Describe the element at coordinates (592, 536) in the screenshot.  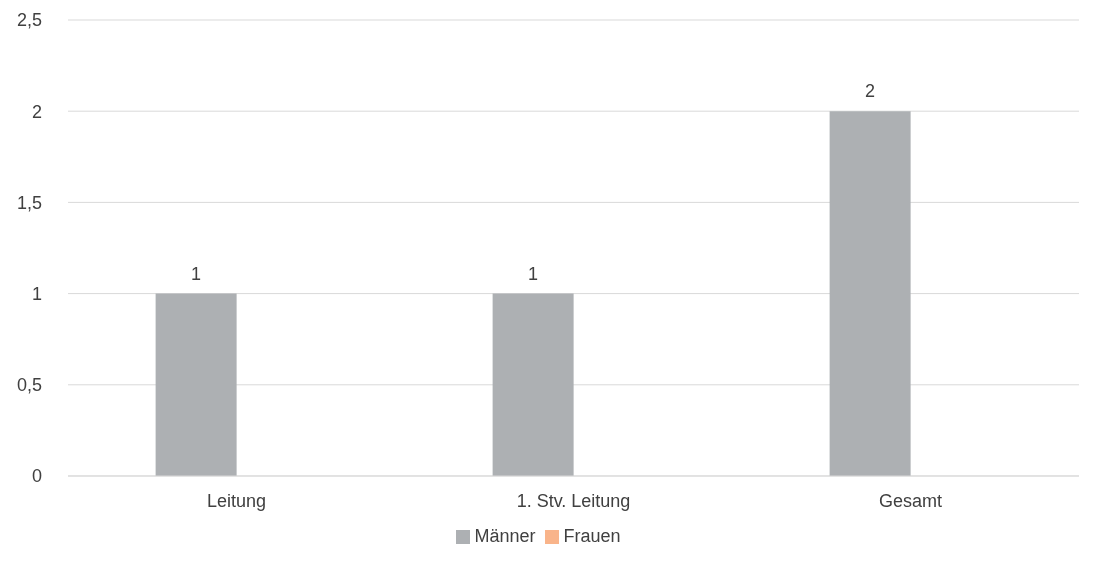
I see `legend-label: Frauen` at that location.